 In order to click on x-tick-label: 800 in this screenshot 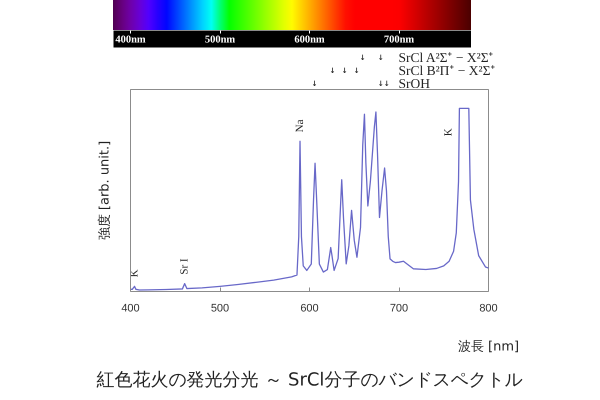, I will do `click(488, 308)`.